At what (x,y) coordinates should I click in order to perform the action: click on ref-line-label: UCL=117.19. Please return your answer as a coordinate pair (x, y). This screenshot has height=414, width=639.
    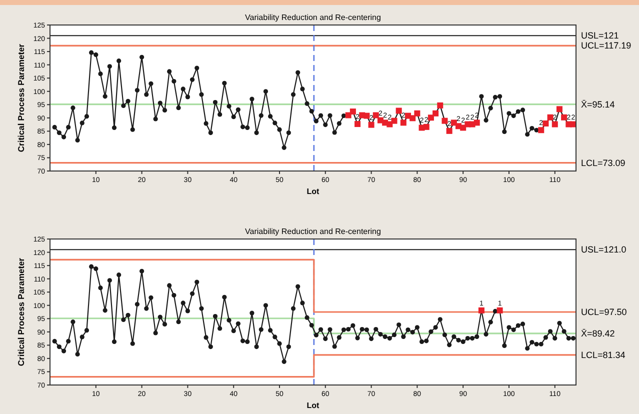
    Looking at the image, I should click on (606, 45).